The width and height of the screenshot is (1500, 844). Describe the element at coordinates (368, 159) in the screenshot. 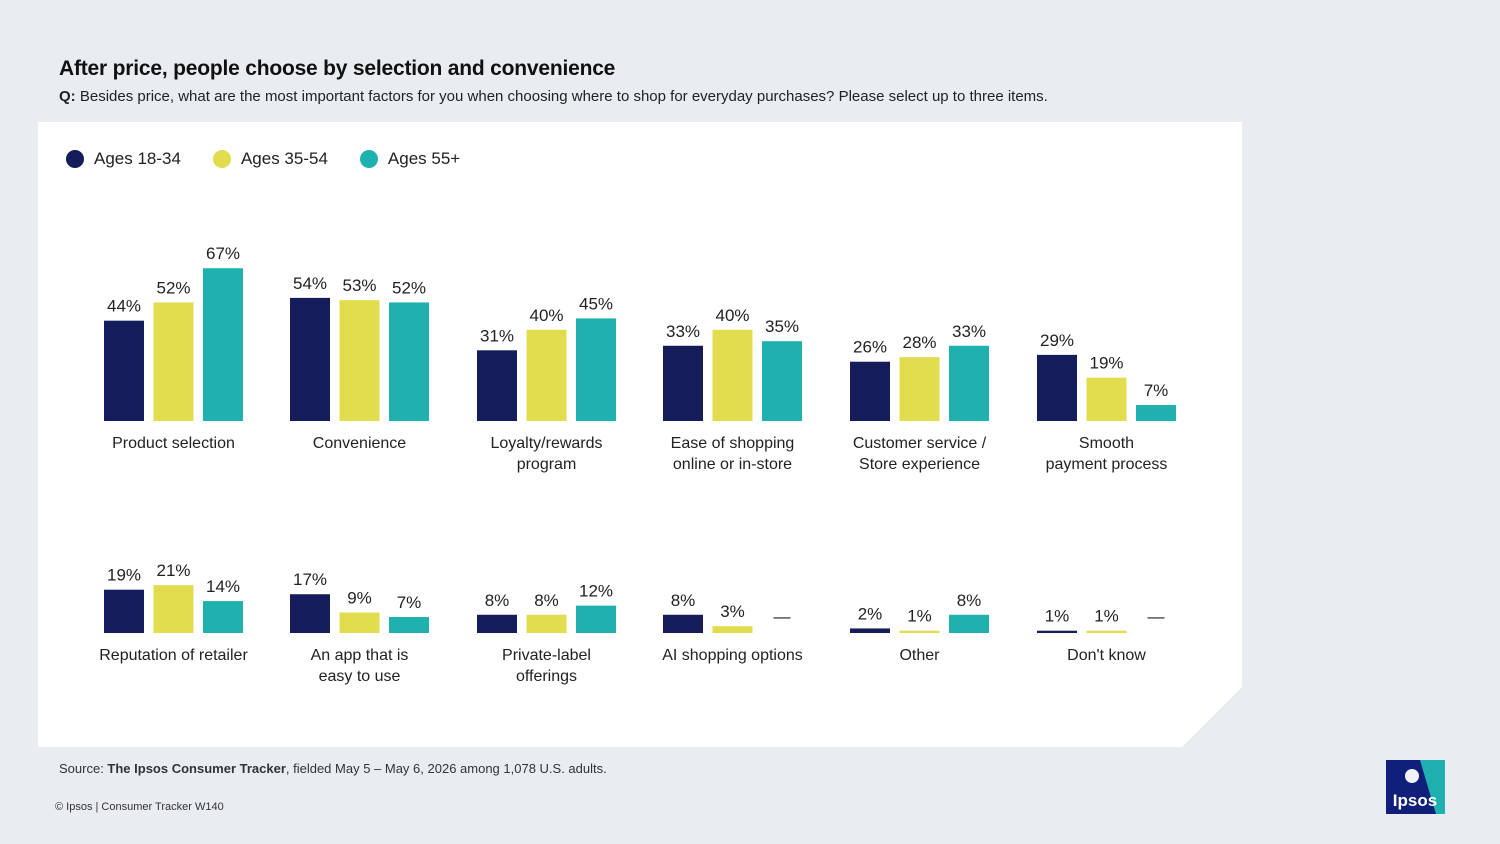

I see `legend-swatch-55-plus` at that location.